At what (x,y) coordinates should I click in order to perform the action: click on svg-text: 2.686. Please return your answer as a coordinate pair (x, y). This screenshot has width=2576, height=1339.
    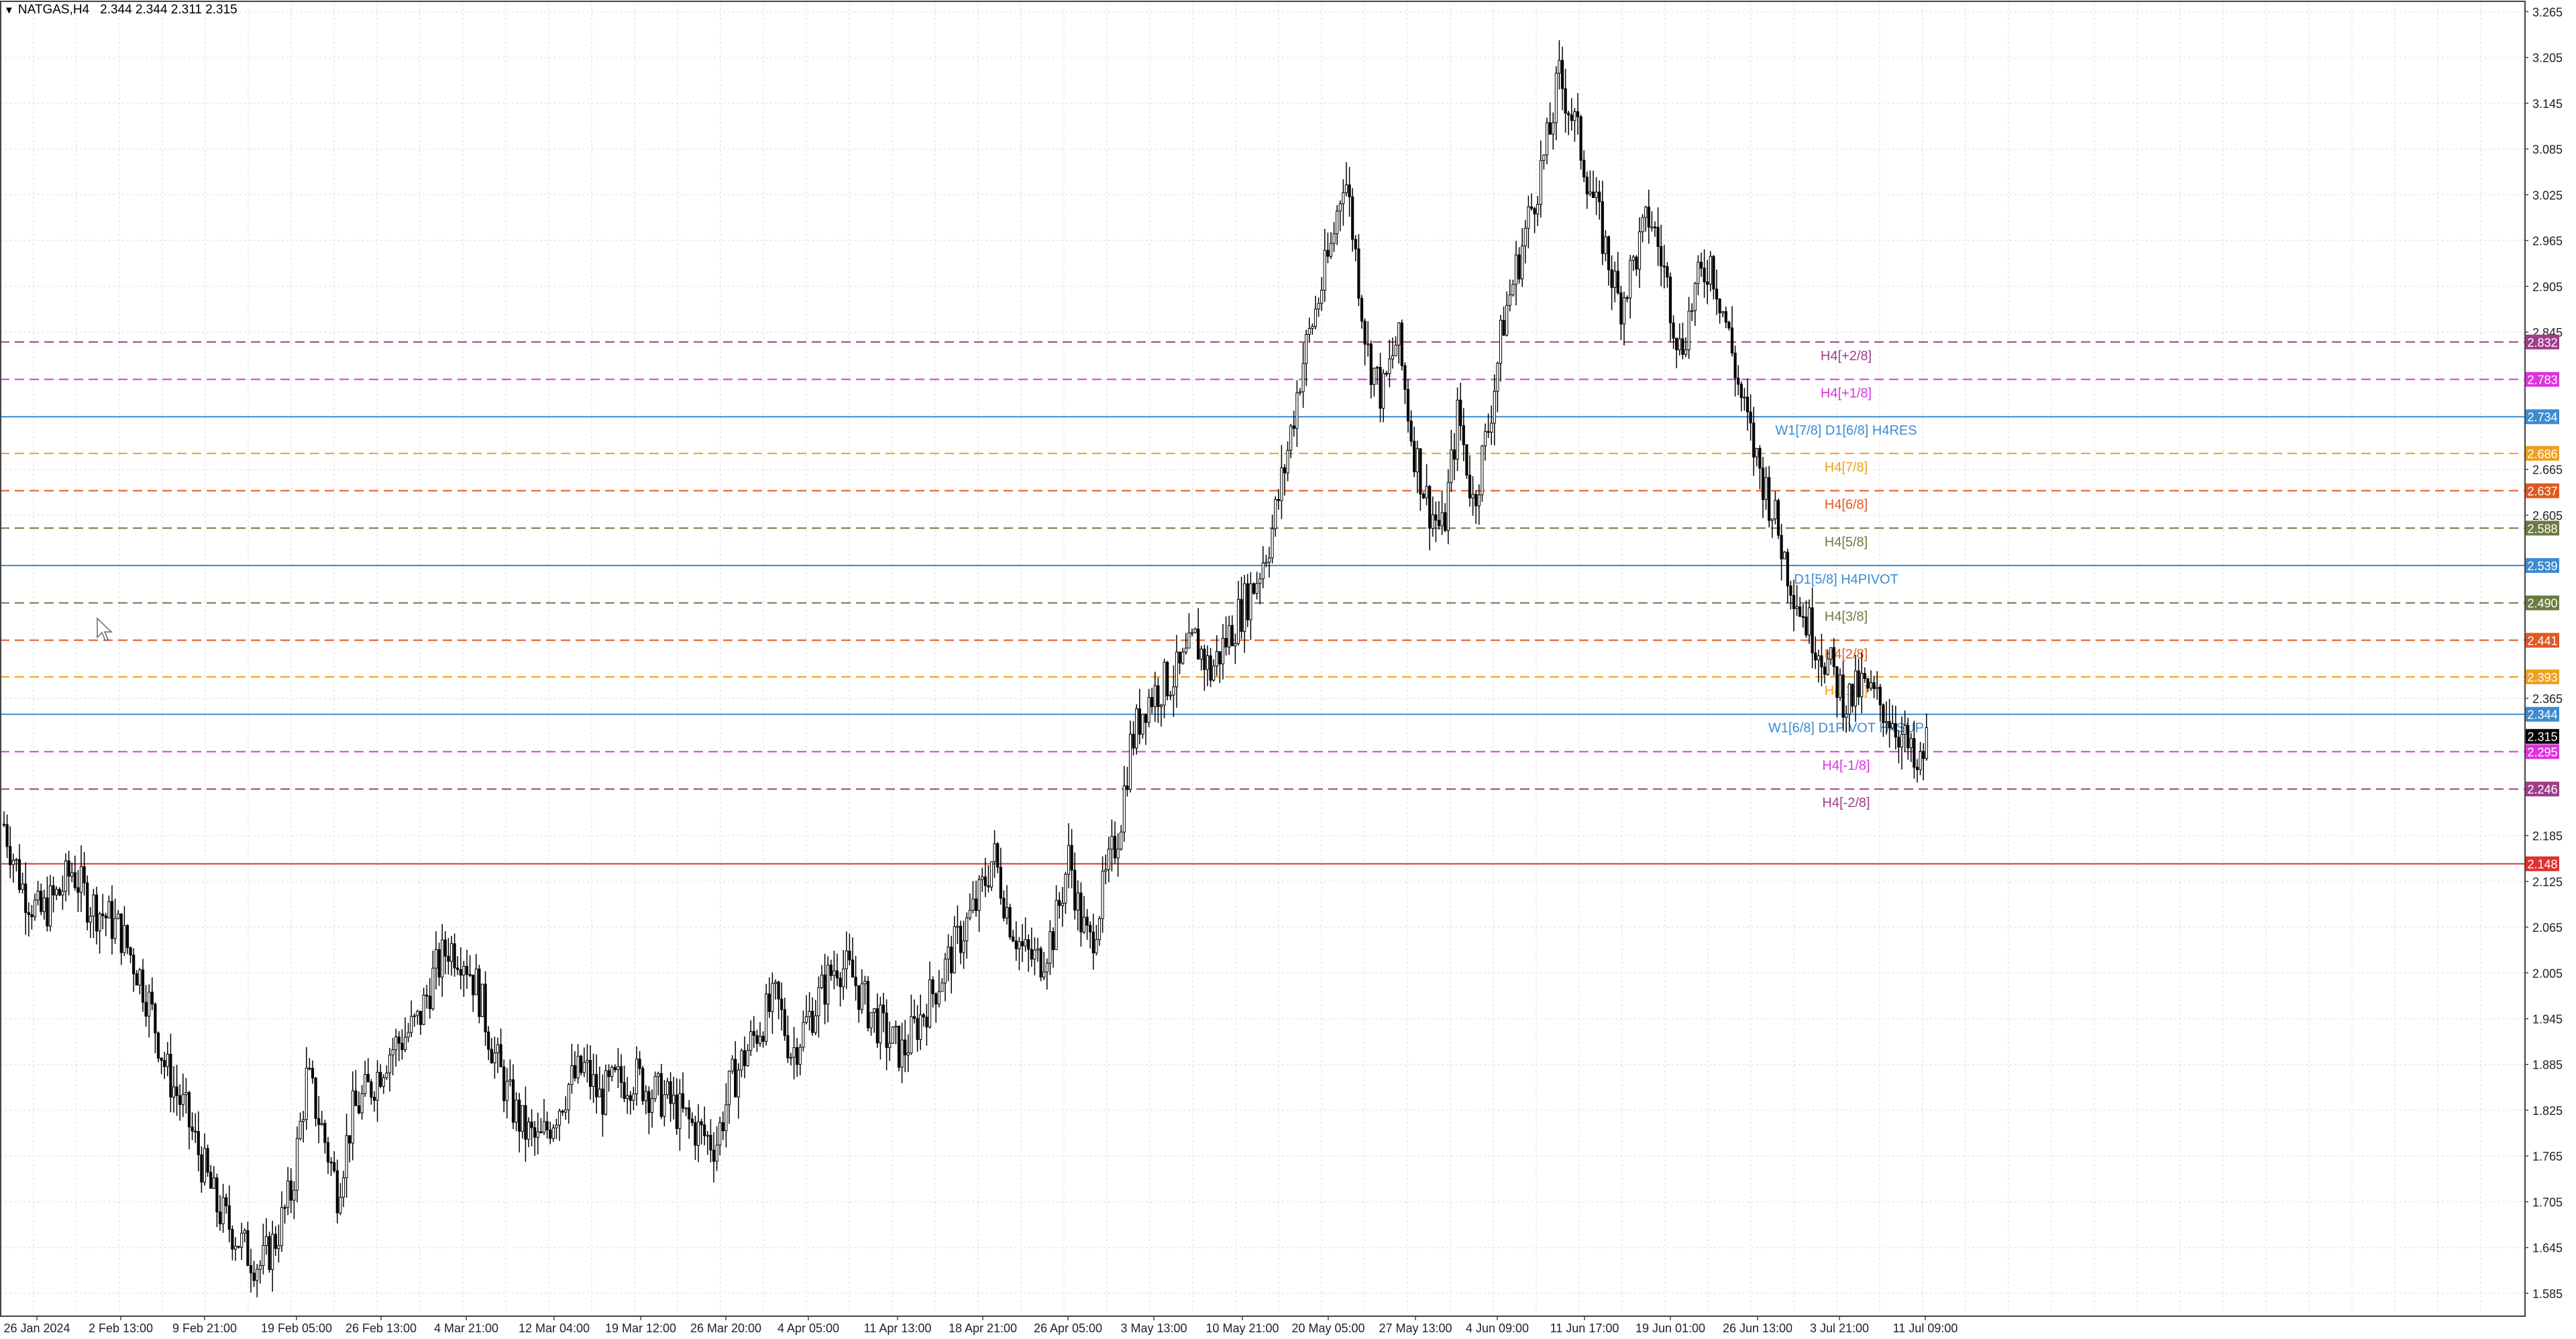
    Looking at the image, I should click on (2542, 454).